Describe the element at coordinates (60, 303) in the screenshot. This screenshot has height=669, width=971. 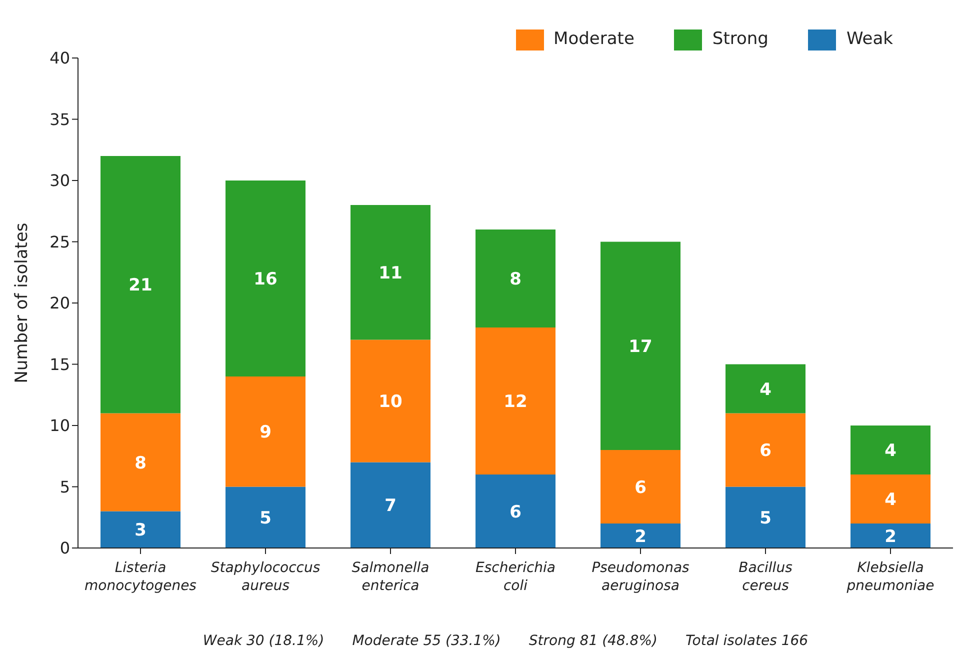
I see `y-tick-label: 20` at that location.